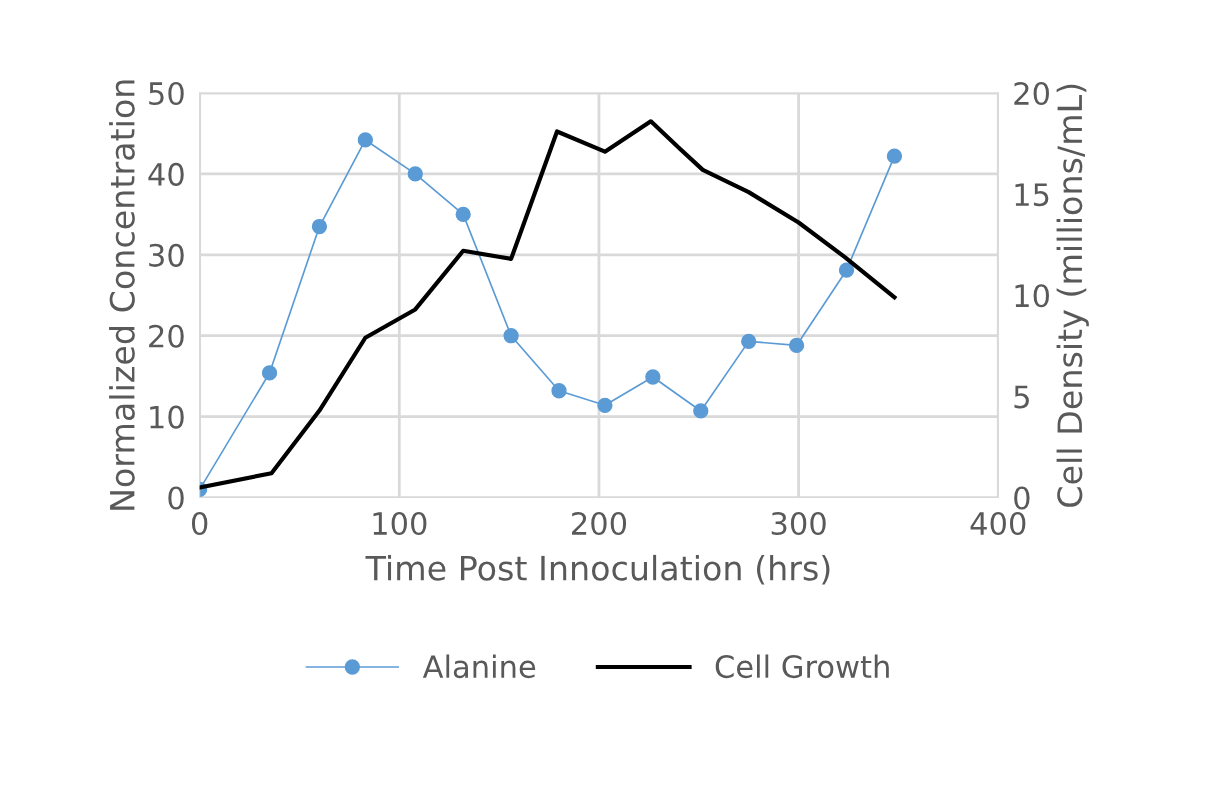 The image size is (1210, 809). Describe the element at coordinates (166, 336) in the screenshot. I see `y-tick-label: 20` at that location.